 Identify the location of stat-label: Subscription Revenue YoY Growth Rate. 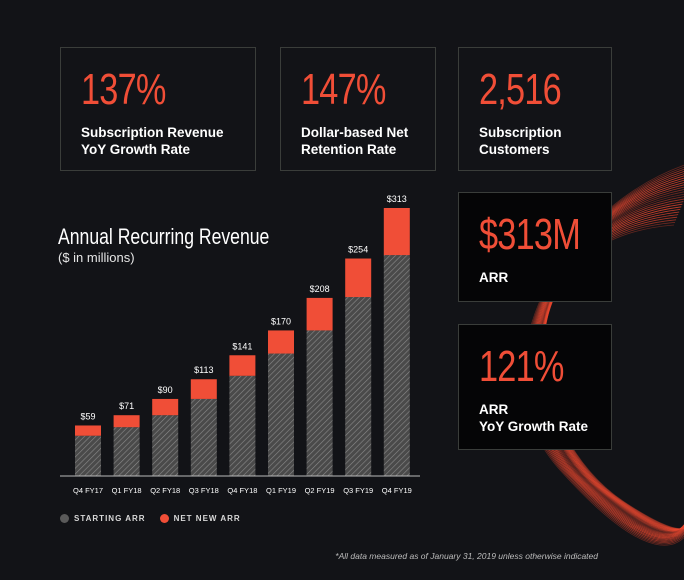
(152, 141).